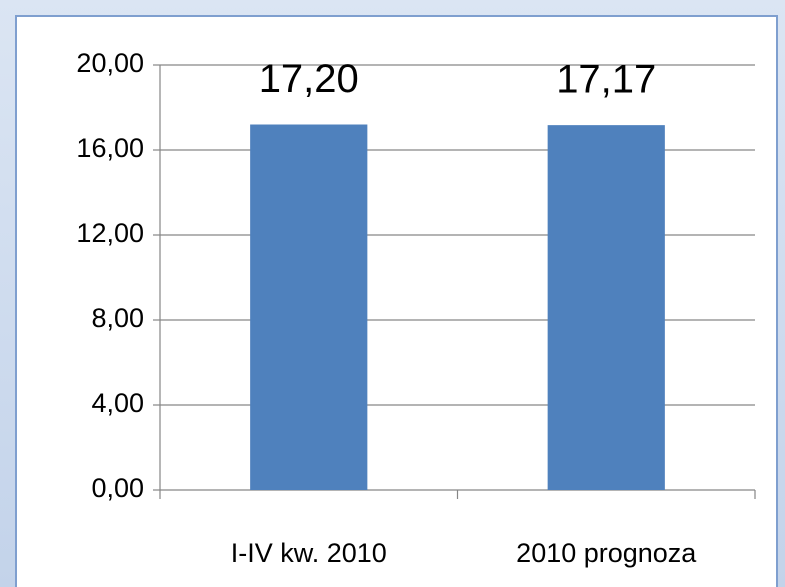 The image size is (785, 587). What do you see at coordinates (110, 63) in the screenshot?
I see `y-tick-label: 20,00` at bounding box center [110, 63].